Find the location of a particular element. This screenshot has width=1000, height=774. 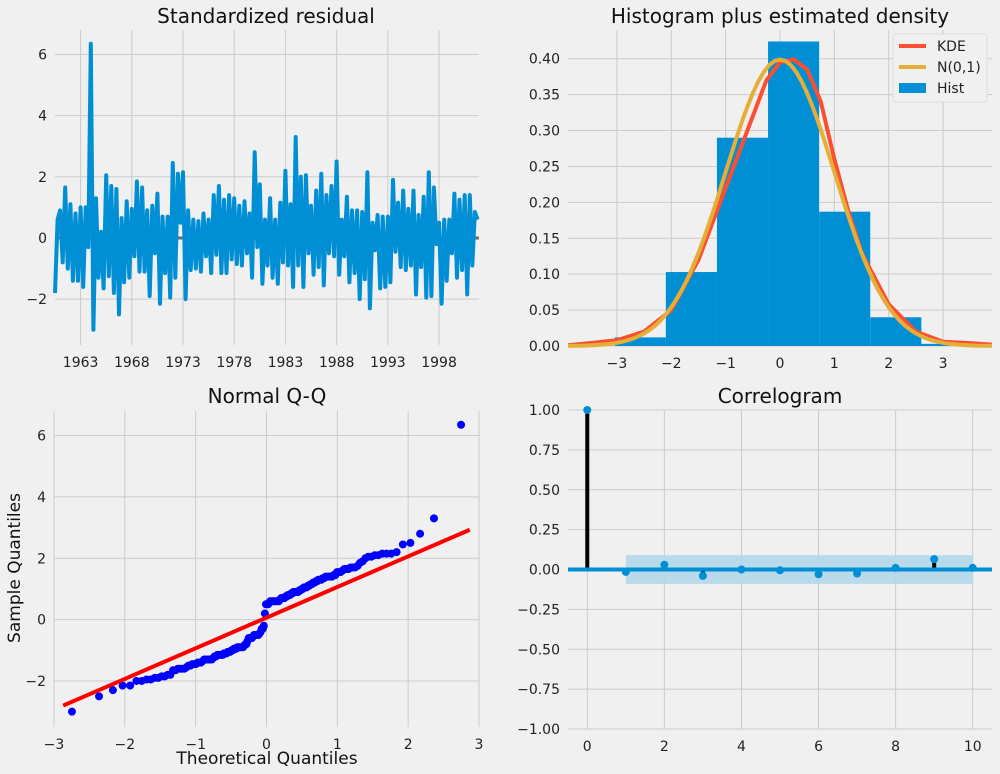

legend-label: N(0,1) is located at coordinates (959, 68).